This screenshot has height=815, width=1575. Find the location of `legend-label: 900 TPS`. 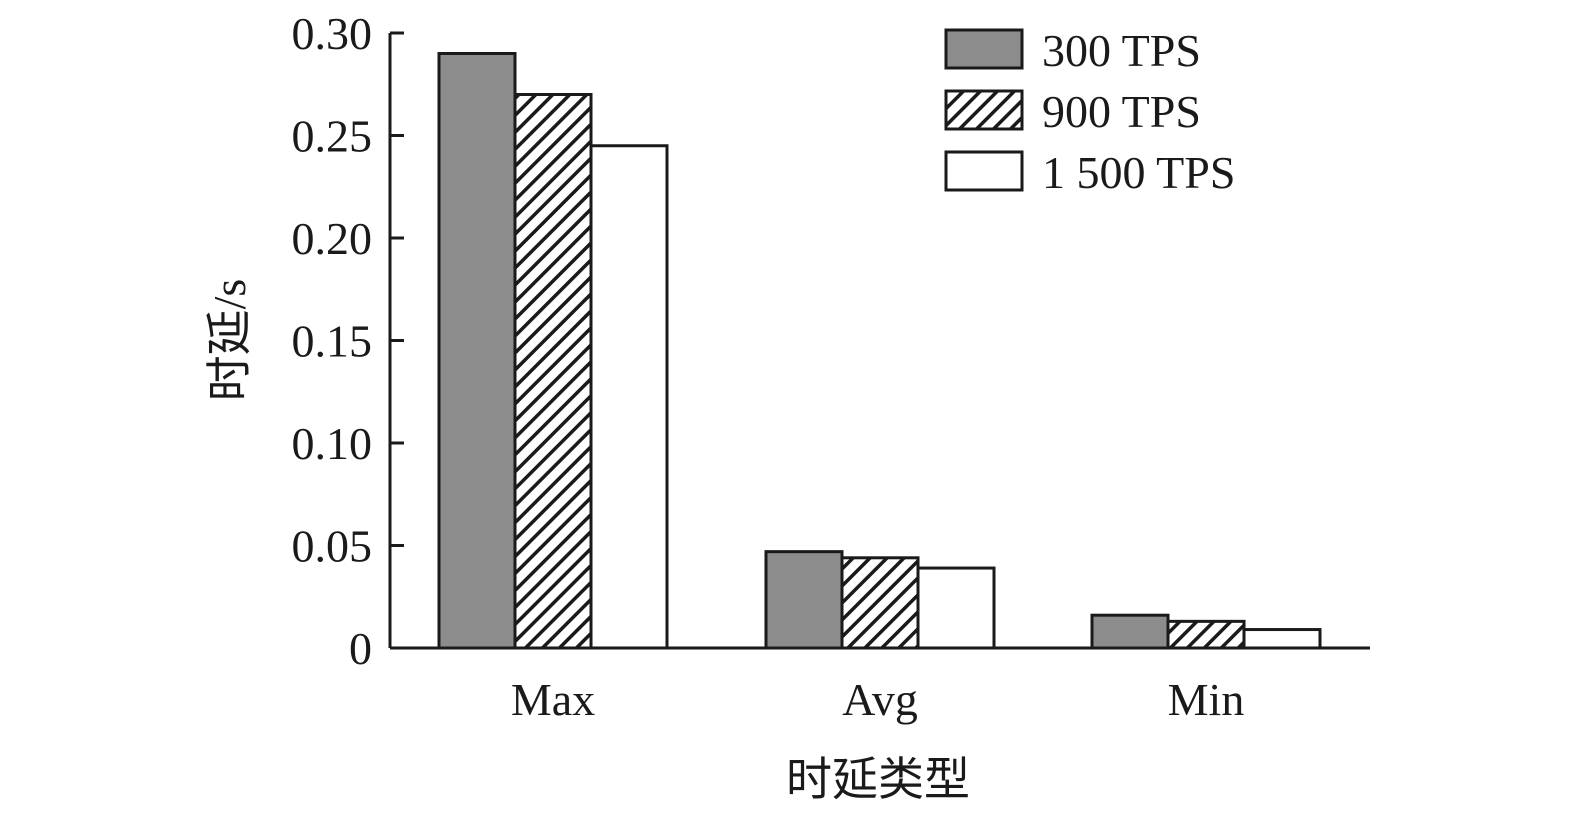

legend-label: 900 TPS is located at coordinates (1121, 111).